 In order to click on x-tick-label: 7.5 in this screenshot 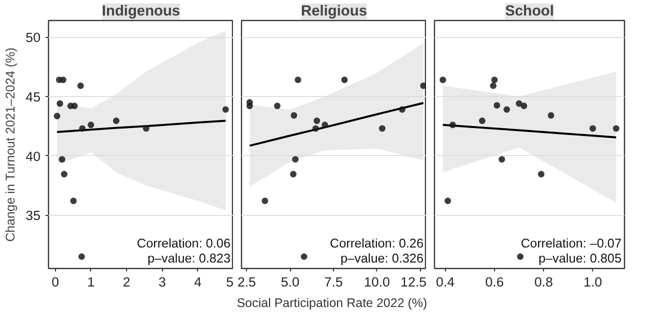, I will do `click(333, 282)`.